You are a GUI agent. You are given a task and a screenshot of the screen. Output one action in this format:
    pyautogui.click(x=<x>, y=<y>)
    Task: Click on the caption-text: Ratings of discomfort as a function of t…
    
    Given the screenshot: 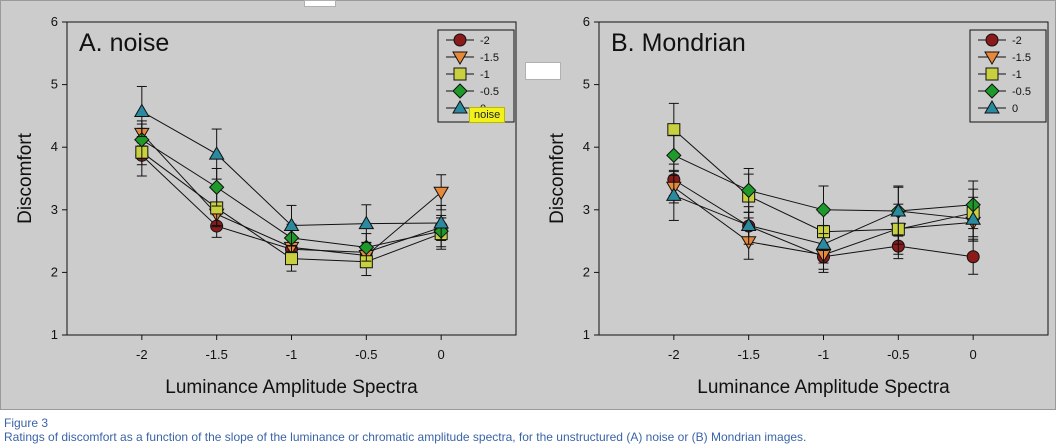 What is the action you would take?
    pyautogui.click(x=405, y=437)
    